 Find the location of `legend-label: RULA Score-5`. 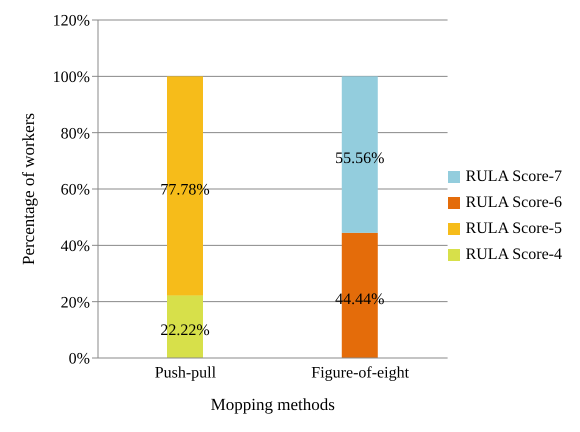

legend-label: RULA Score-5 is located at coordinates (514, 229).